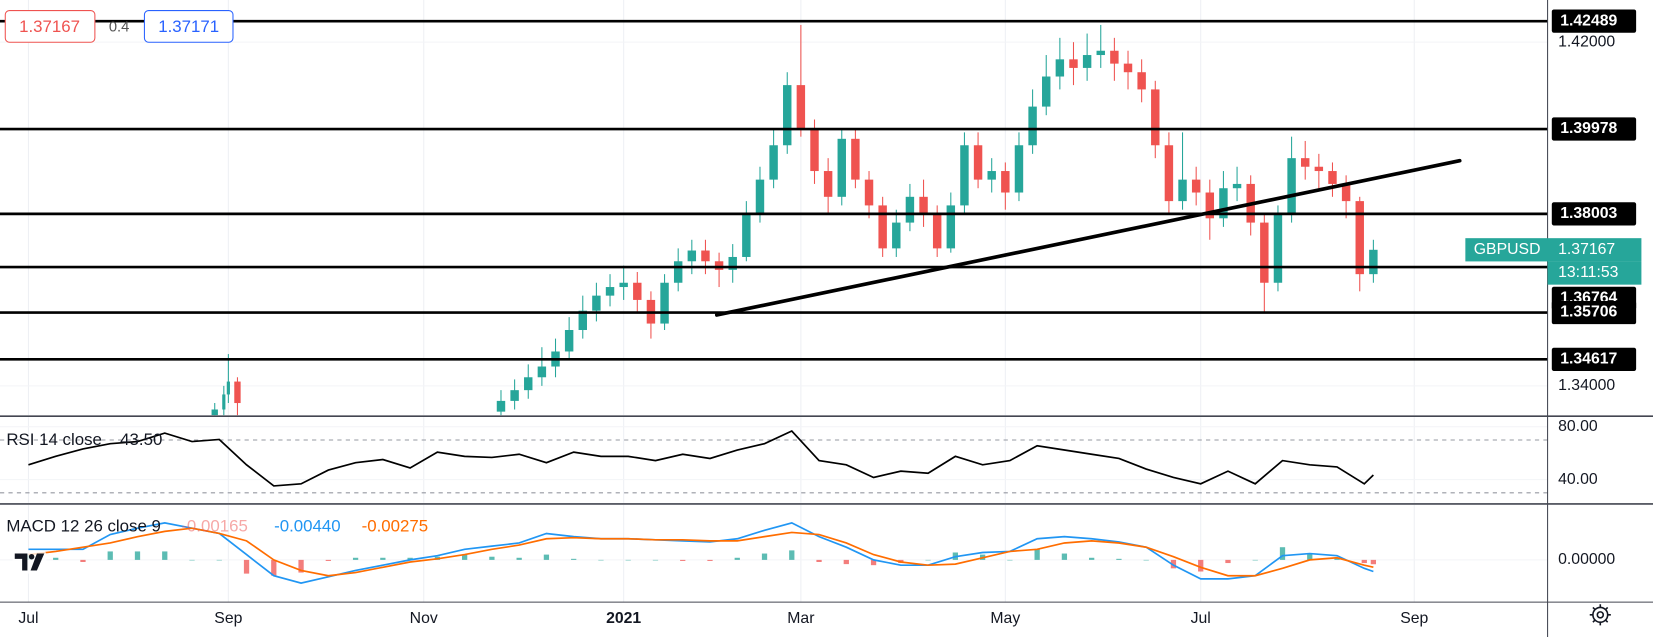  What do you see at coordinates (1588, 312) in the screenshot?
I see `level-label: 1.35706` at bounding box center [1588, 312].